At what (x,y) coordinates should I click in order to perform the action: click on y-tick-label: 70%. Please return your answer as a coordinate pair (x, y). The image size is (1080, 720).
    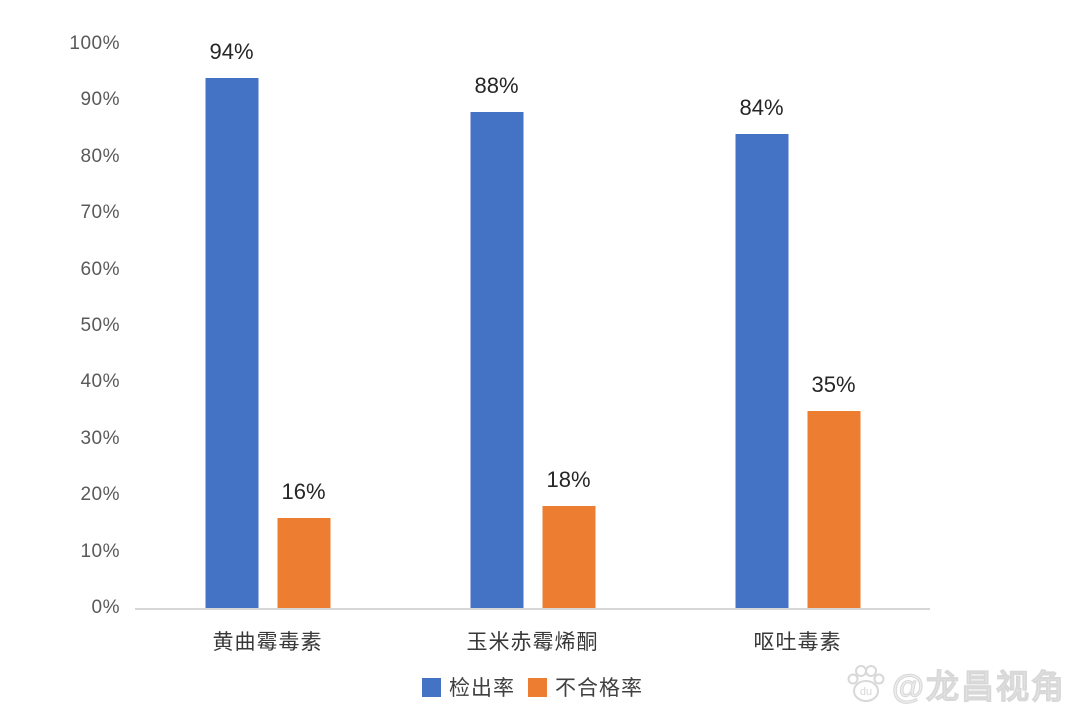
    Looking at the image, I should click on (100, 213).